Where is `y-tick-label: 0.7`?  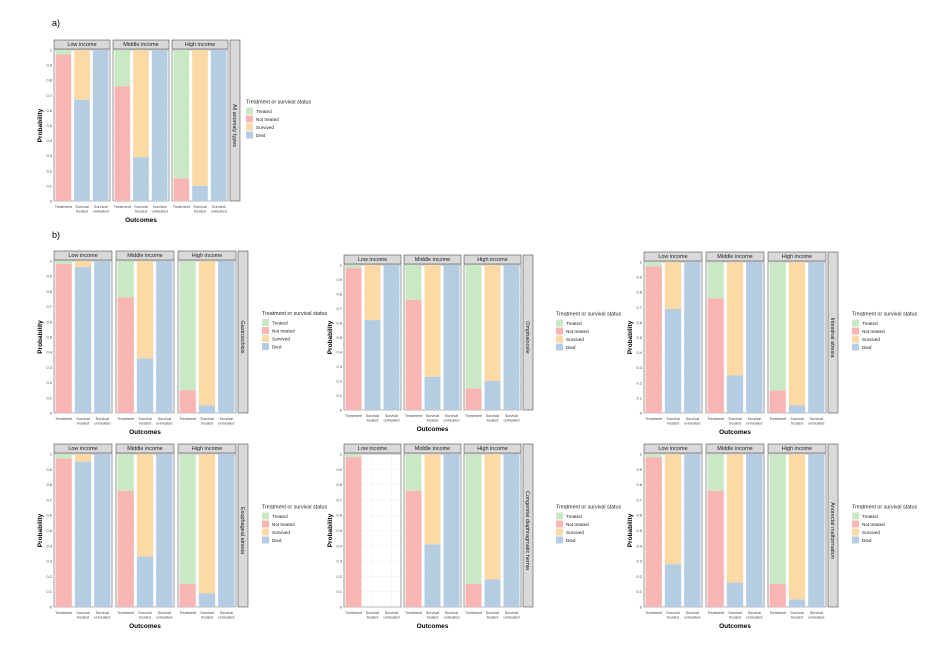 y-tick-label: 0.7 is located at coordinates (49, 499).